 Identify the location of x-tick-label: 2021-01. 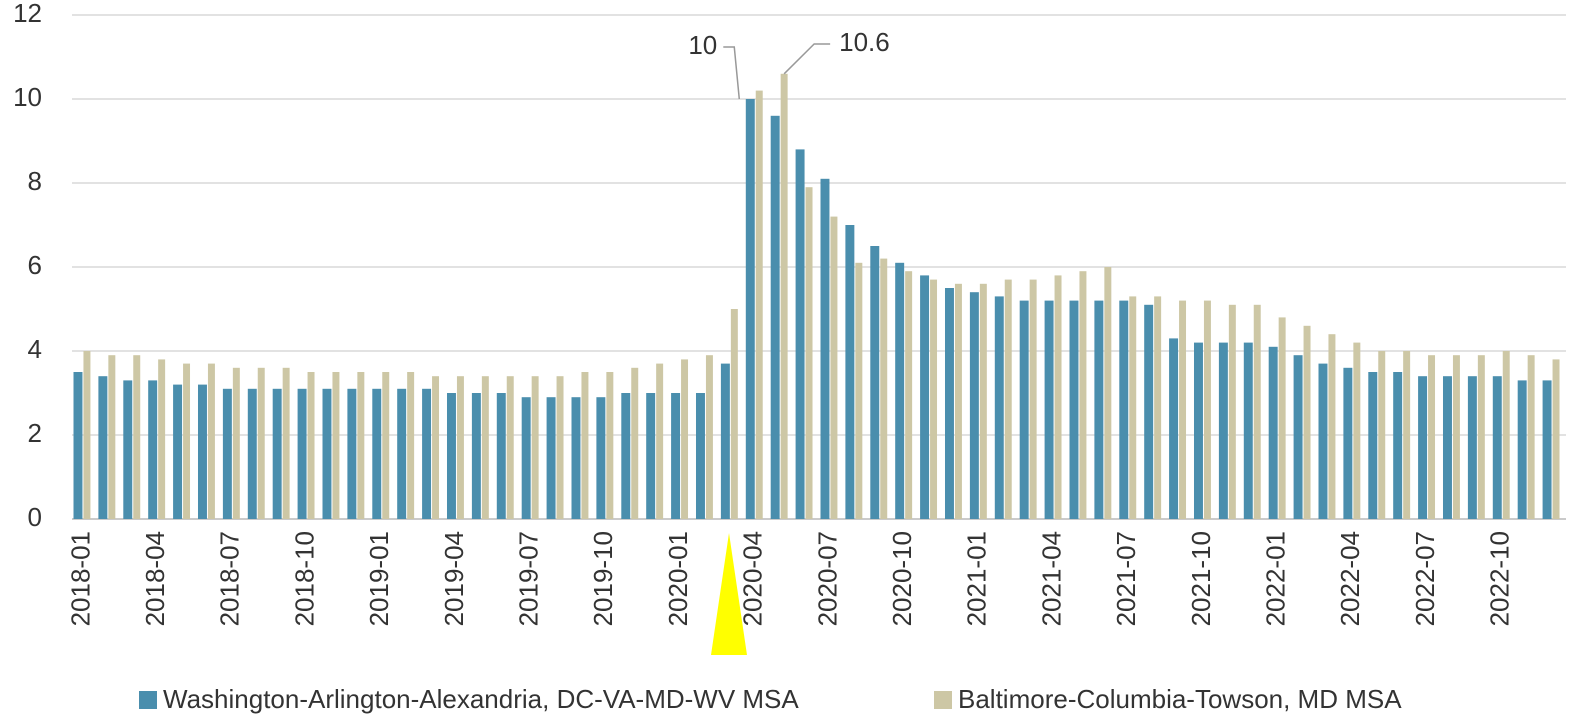
(977, 578).